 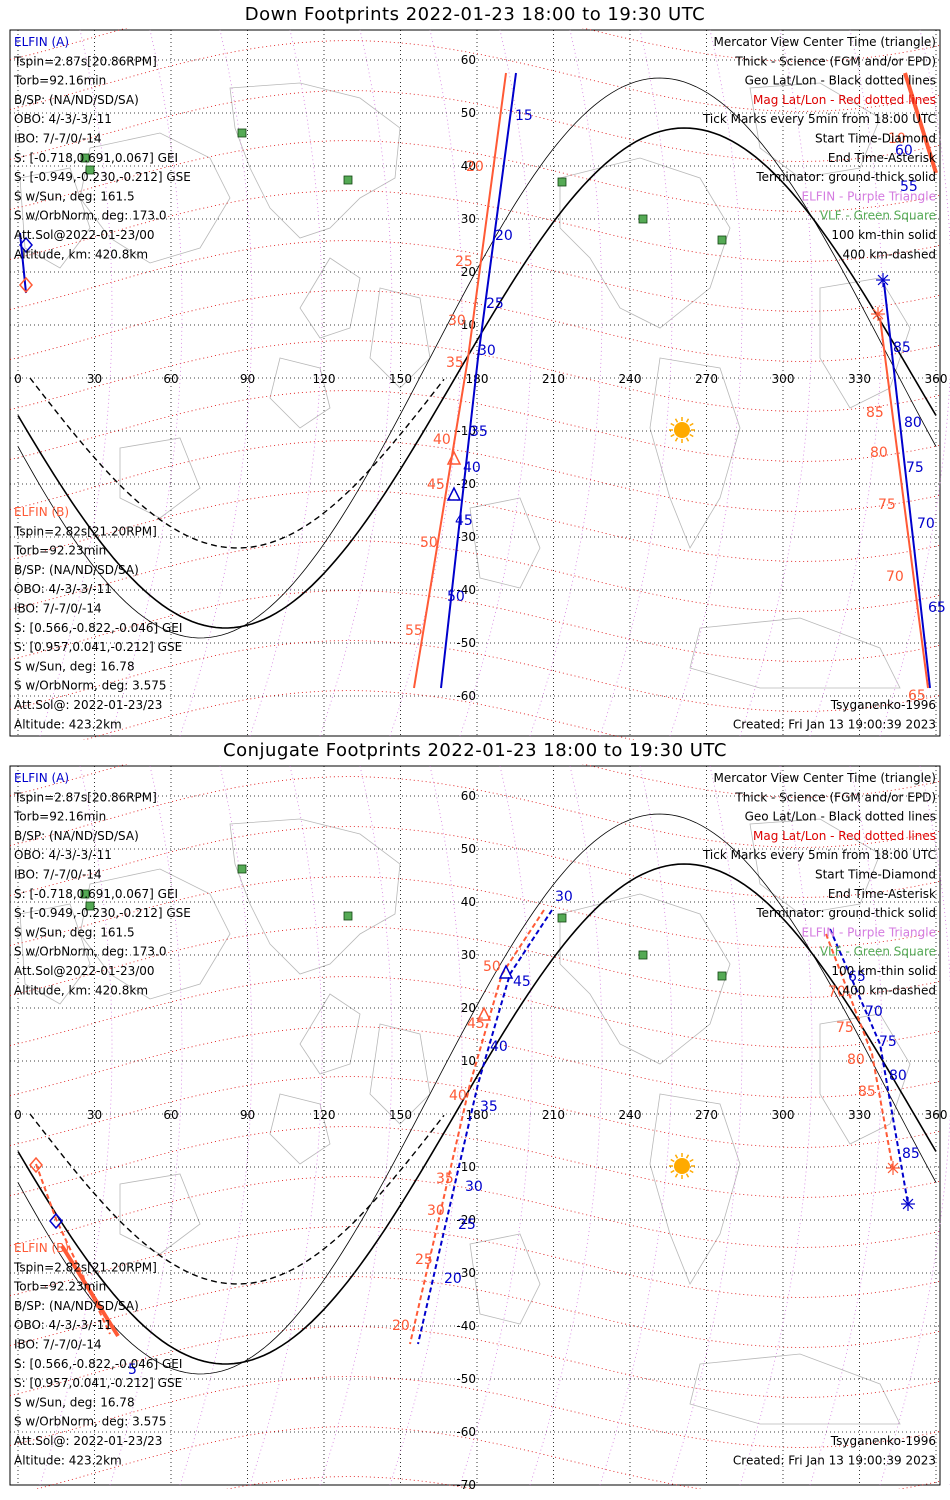 What do you see at coordinates (74, 932) in the screenshot?
I see `elfin-a-info-line: S w/Sun, deg: 161.5` at bounding box center [74, 932].